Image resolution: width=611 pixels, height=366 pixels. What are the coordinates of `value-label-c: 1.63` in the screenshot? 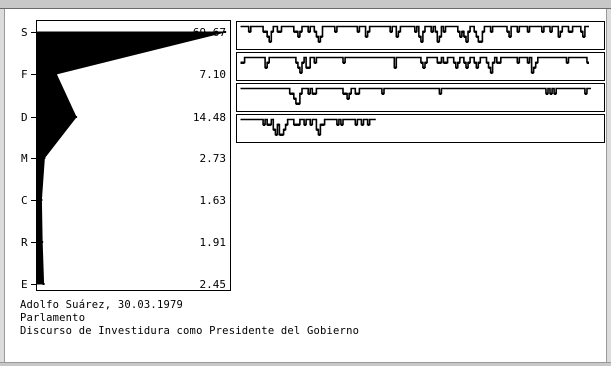 It's located at (213, 200).